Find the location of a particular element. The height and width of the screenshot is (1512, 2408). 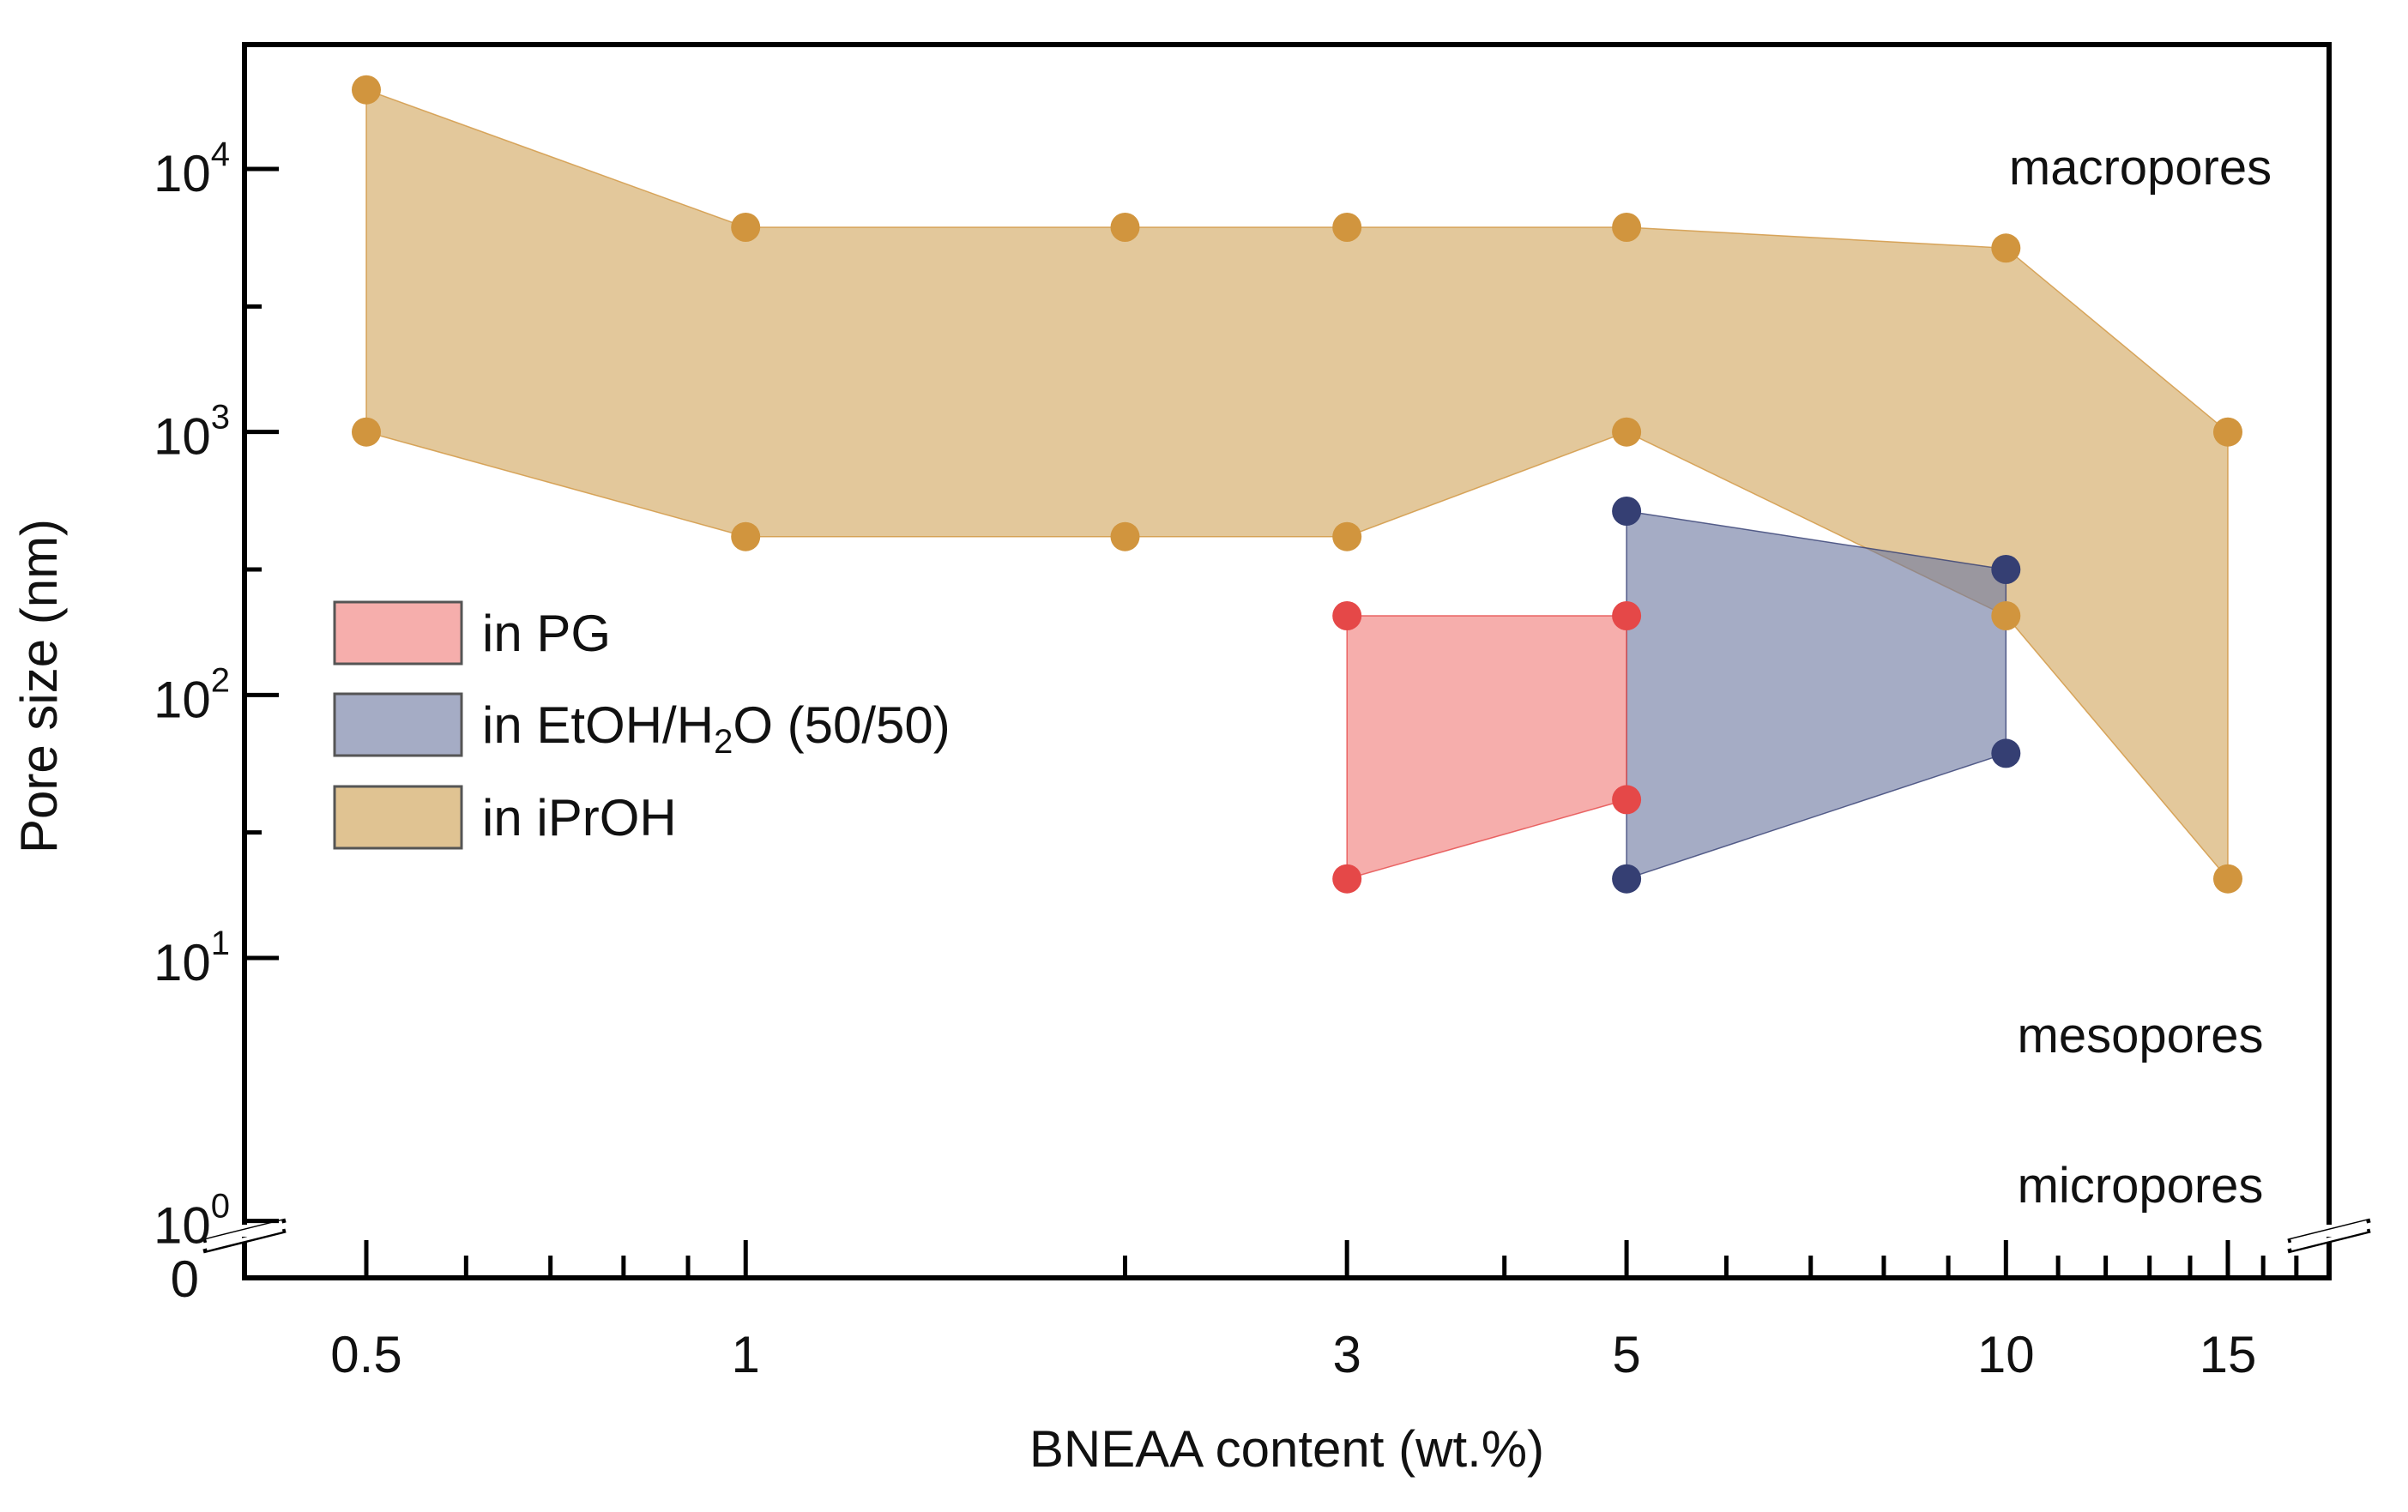

legend-swatch-pg is located at coordinates (398, 633).